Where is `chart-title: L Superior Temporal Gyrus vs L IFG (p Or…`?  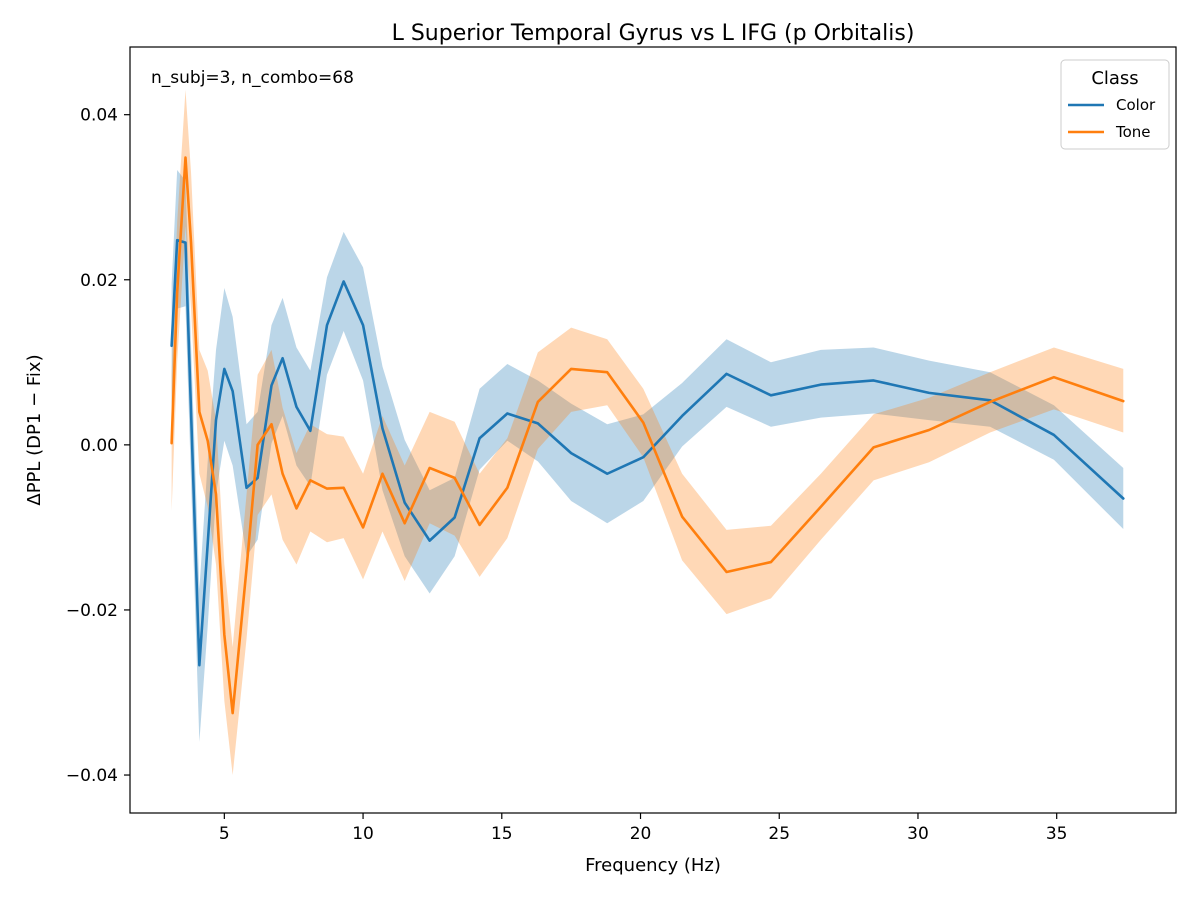
chart-title: L Superior Temporal Gyrus vs L IFG (p Or… is located at coordinates (653, 33).